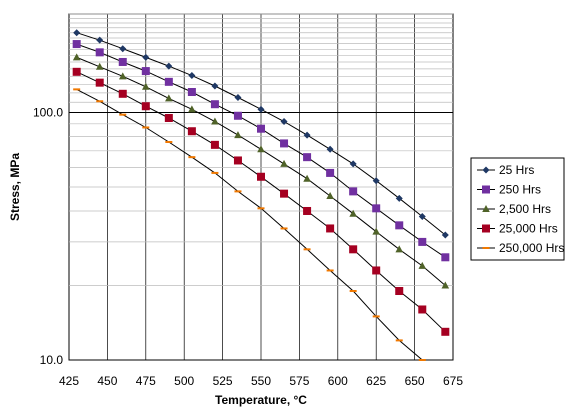  Describe the element at coordinates (261, 400) in the screenshot. I see `x-axis-title: Temperature, °C` at that location.